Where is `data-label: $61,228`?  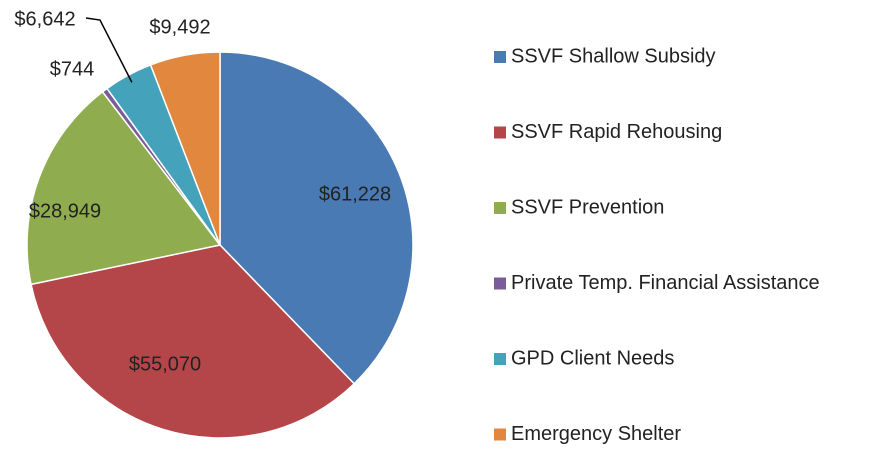
data-label: $61,228 is located at coordinates (355, 194).